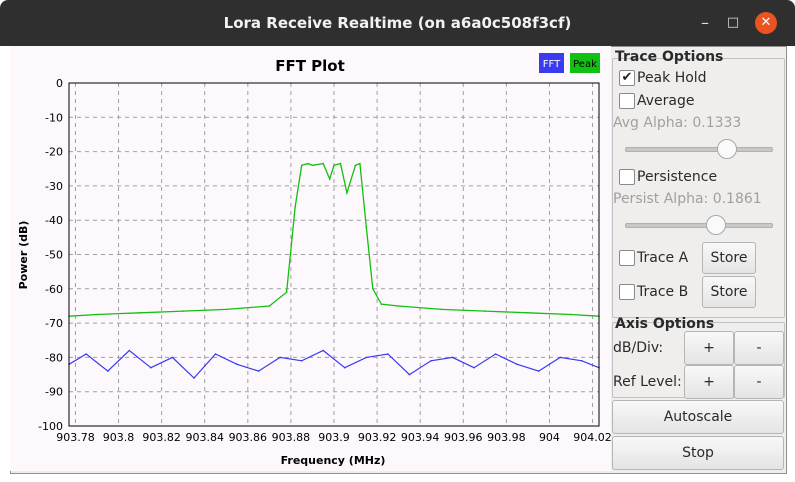 Image resolution: width=795 pixels, height=482 pixels. What do you see at coordinates (729, 292) in the screenshot?
I see `trace-b-store-button: Store` at bounding box center [729, 292].